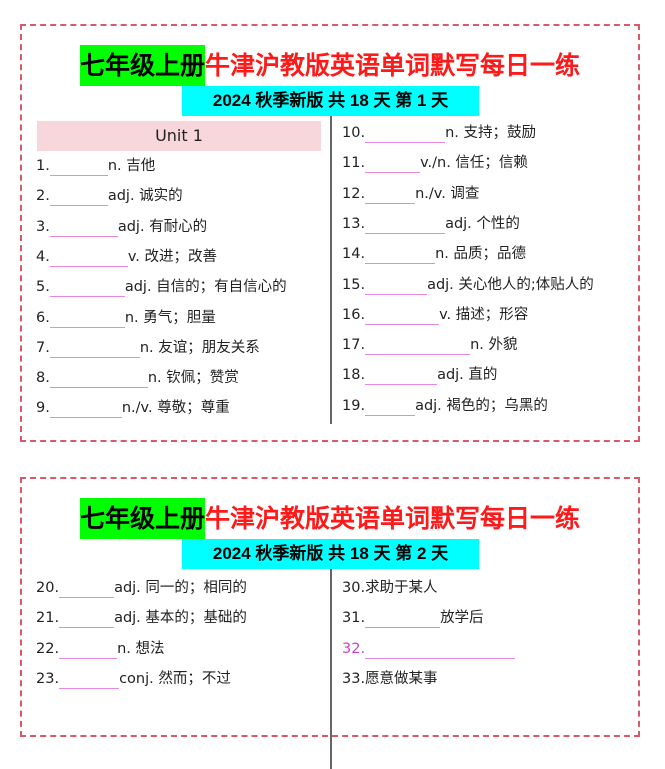  I want to click on item-number: 14., so click(354, 254).